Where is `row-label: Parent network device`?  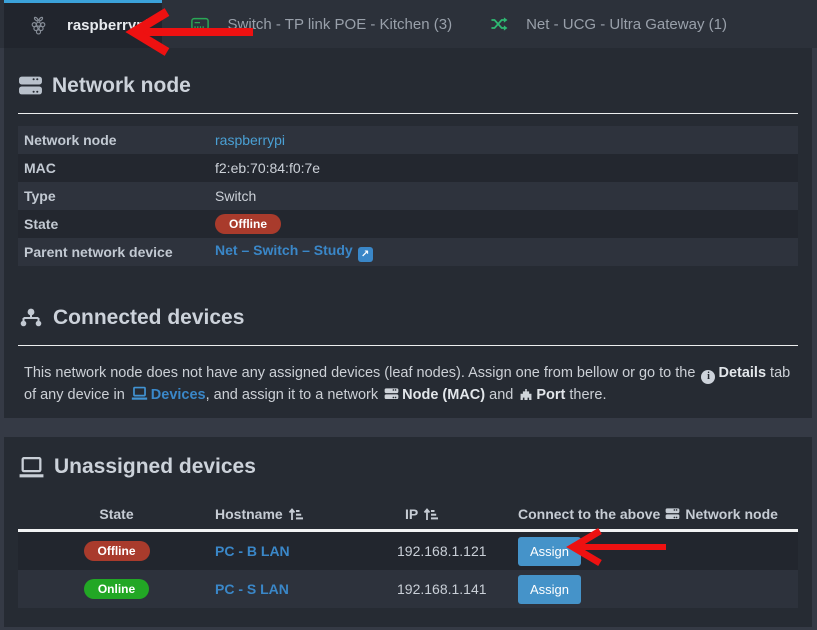 row-label: Parent network device is located at coordinates (98, 252).